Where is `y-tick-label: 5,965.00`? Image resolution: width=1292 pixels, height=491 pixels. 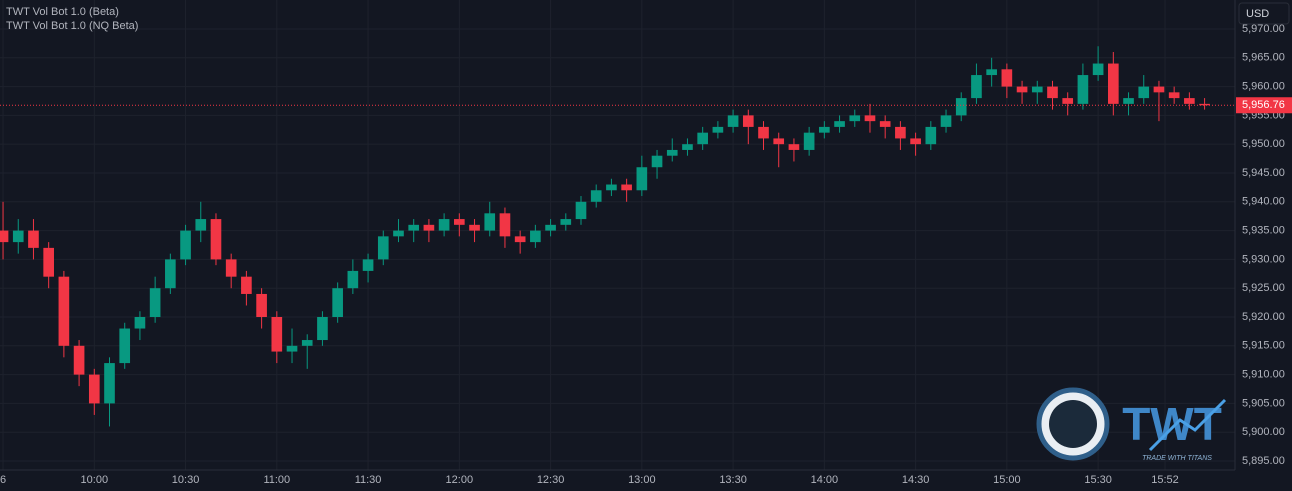 y-tick-label: 5,965.00 is located at coordinates (1263, 58).